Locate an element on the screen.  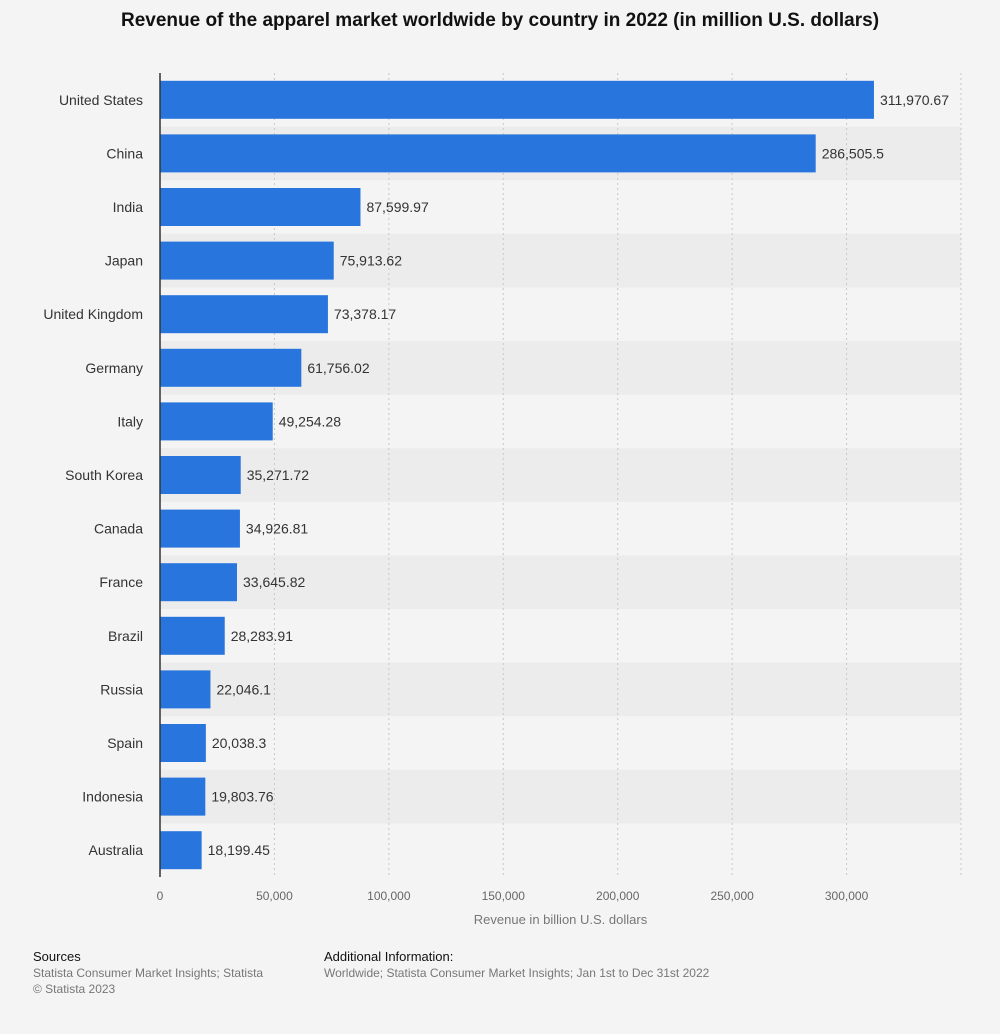
value-label: 28,283.91 is located at coordinates (262, 636).